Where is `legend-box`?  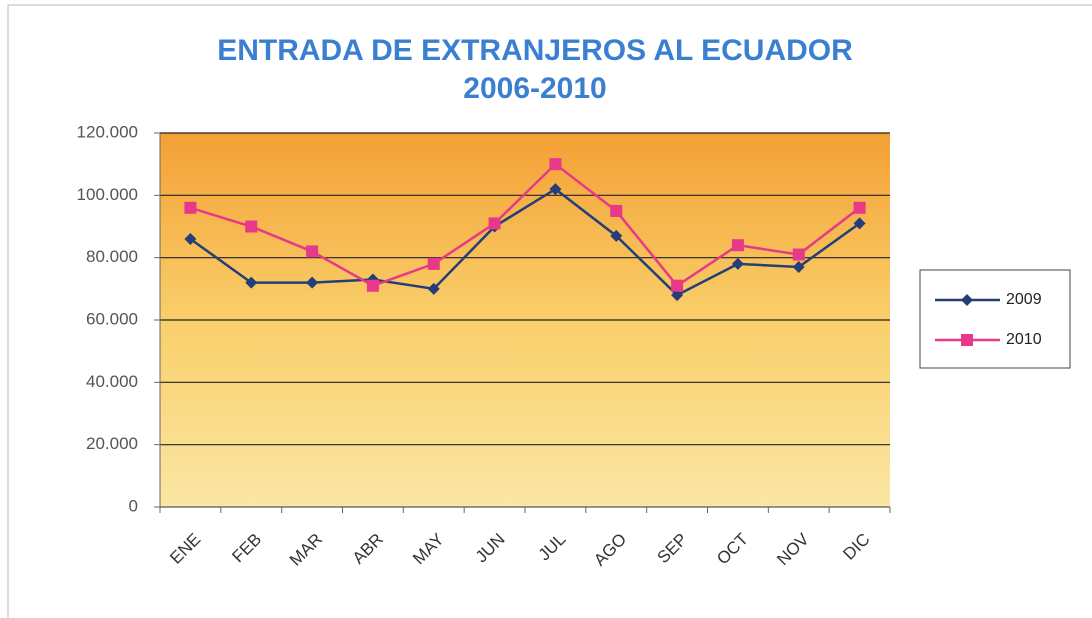
legend-box is located at coordinates (995, 319).